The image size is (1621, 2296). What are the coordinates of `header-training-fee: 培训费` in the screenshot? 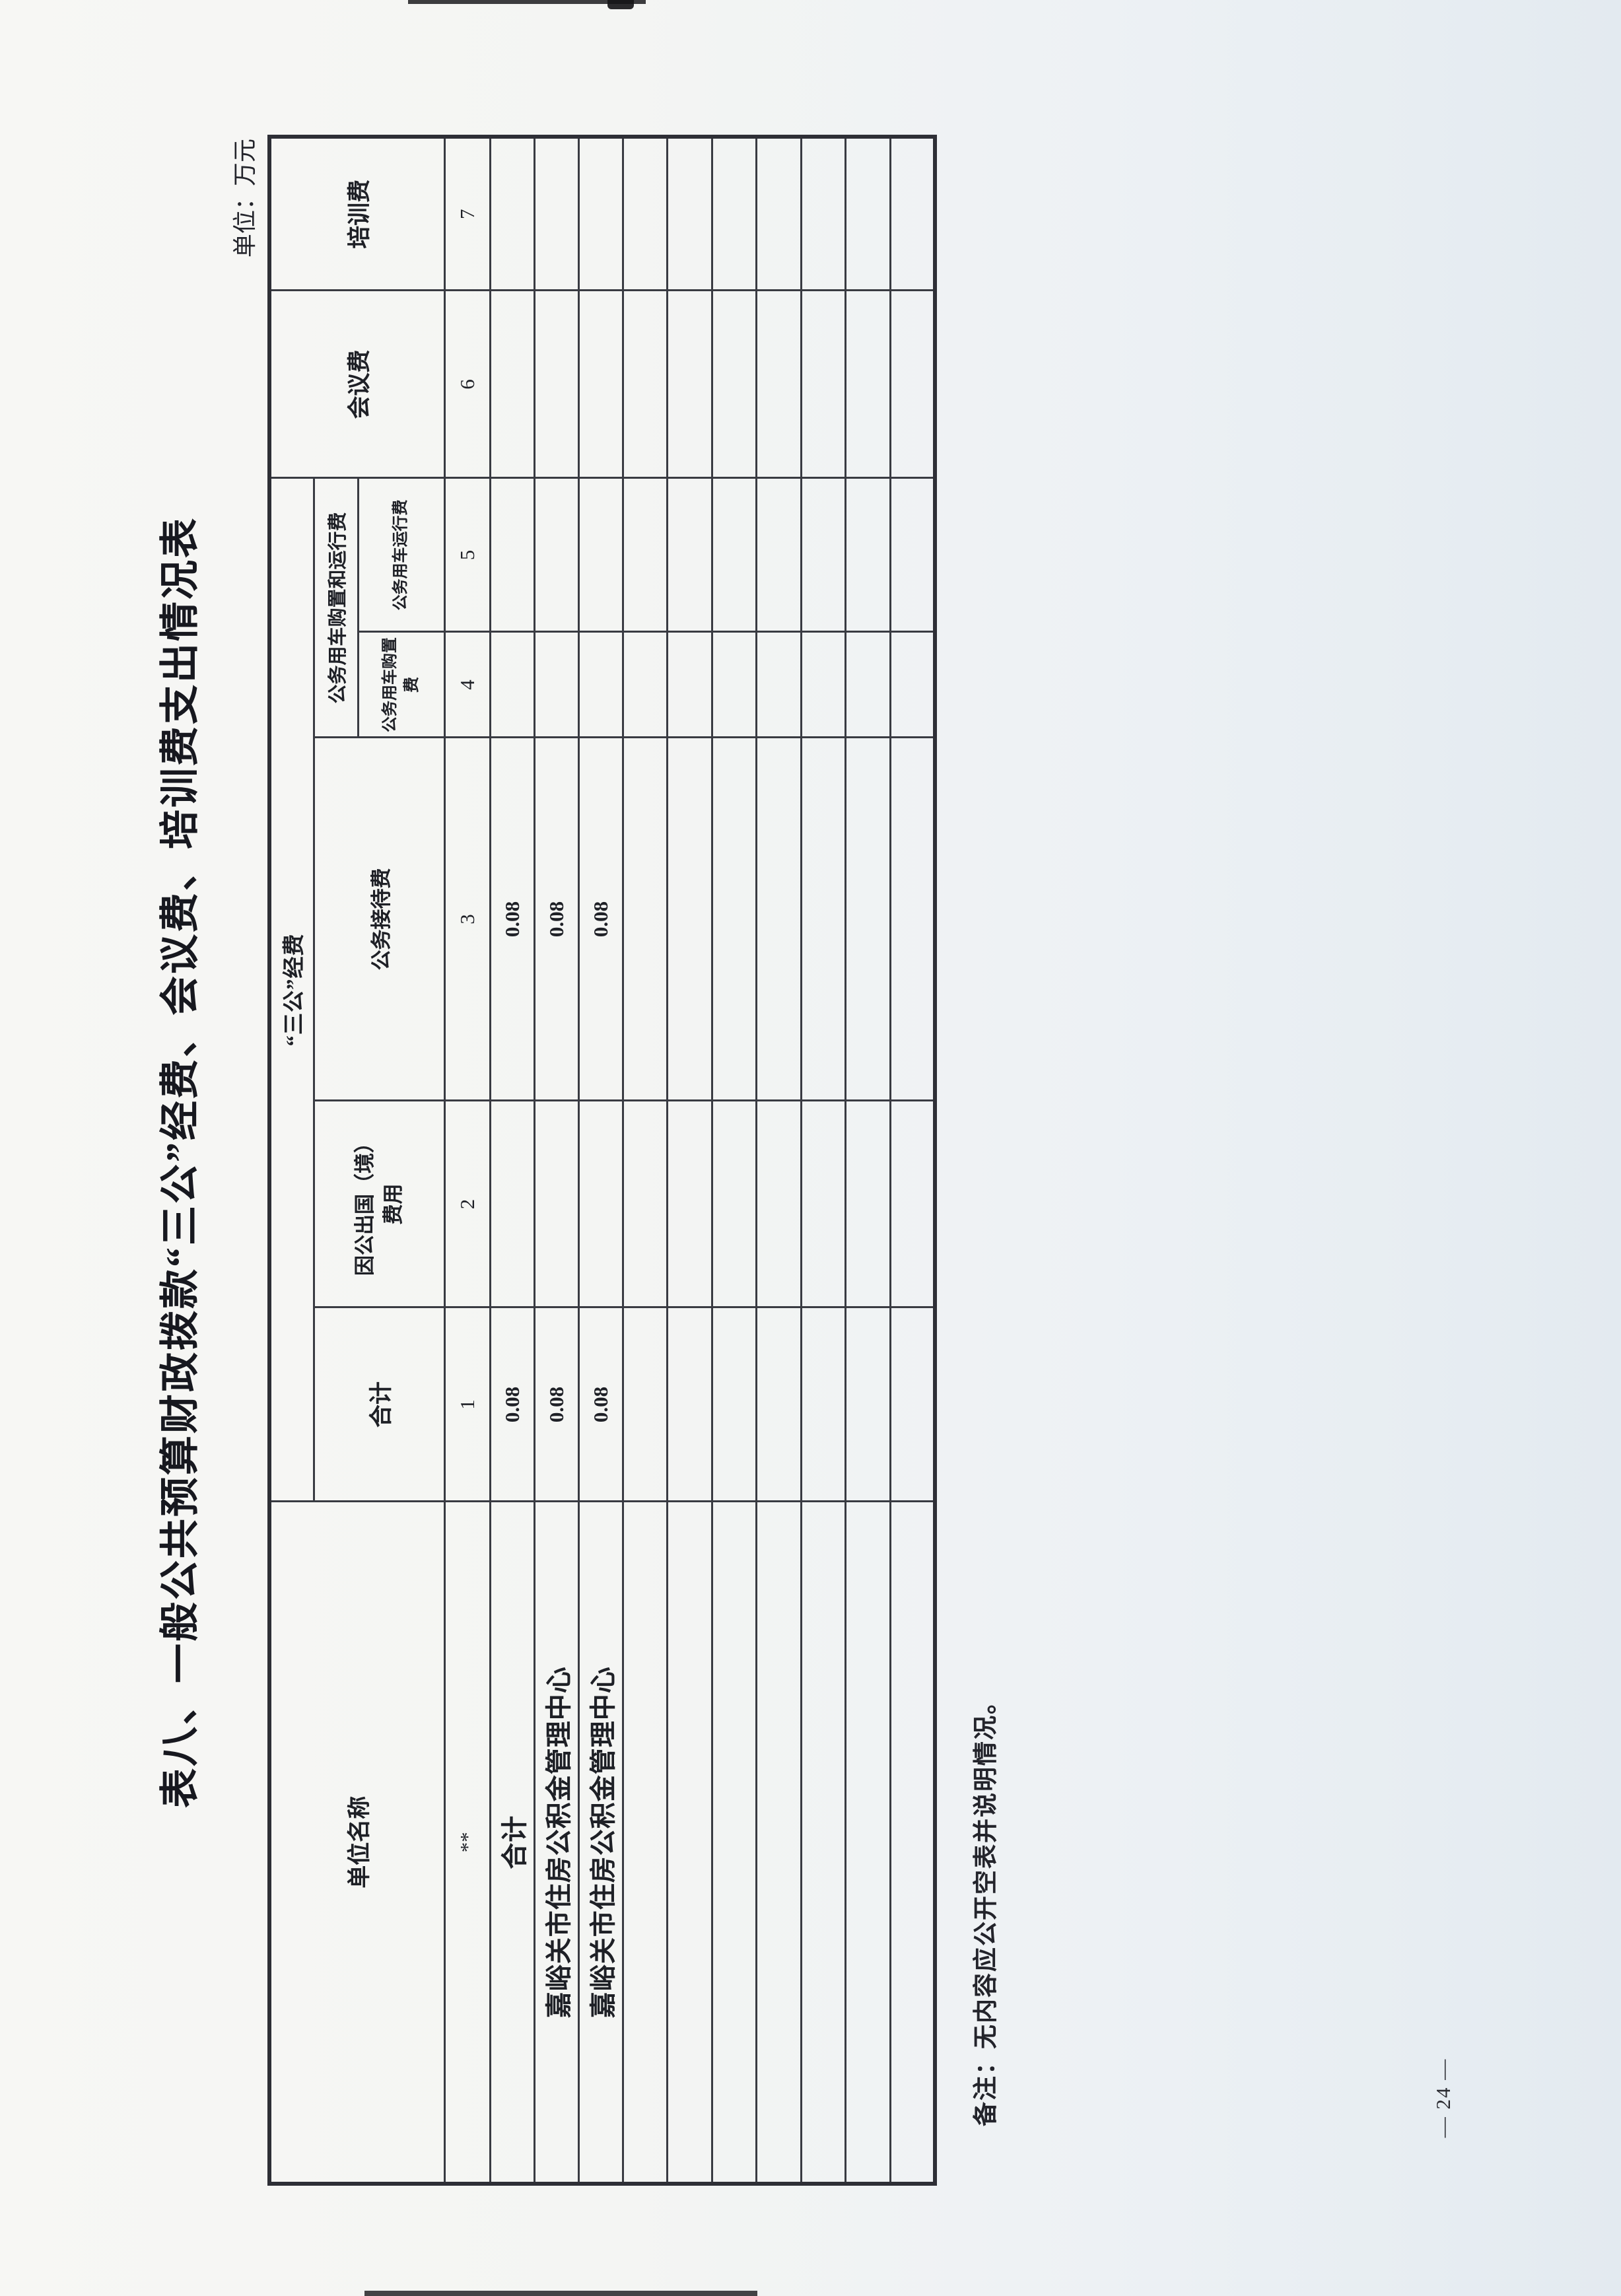 It's located at (357, 213).